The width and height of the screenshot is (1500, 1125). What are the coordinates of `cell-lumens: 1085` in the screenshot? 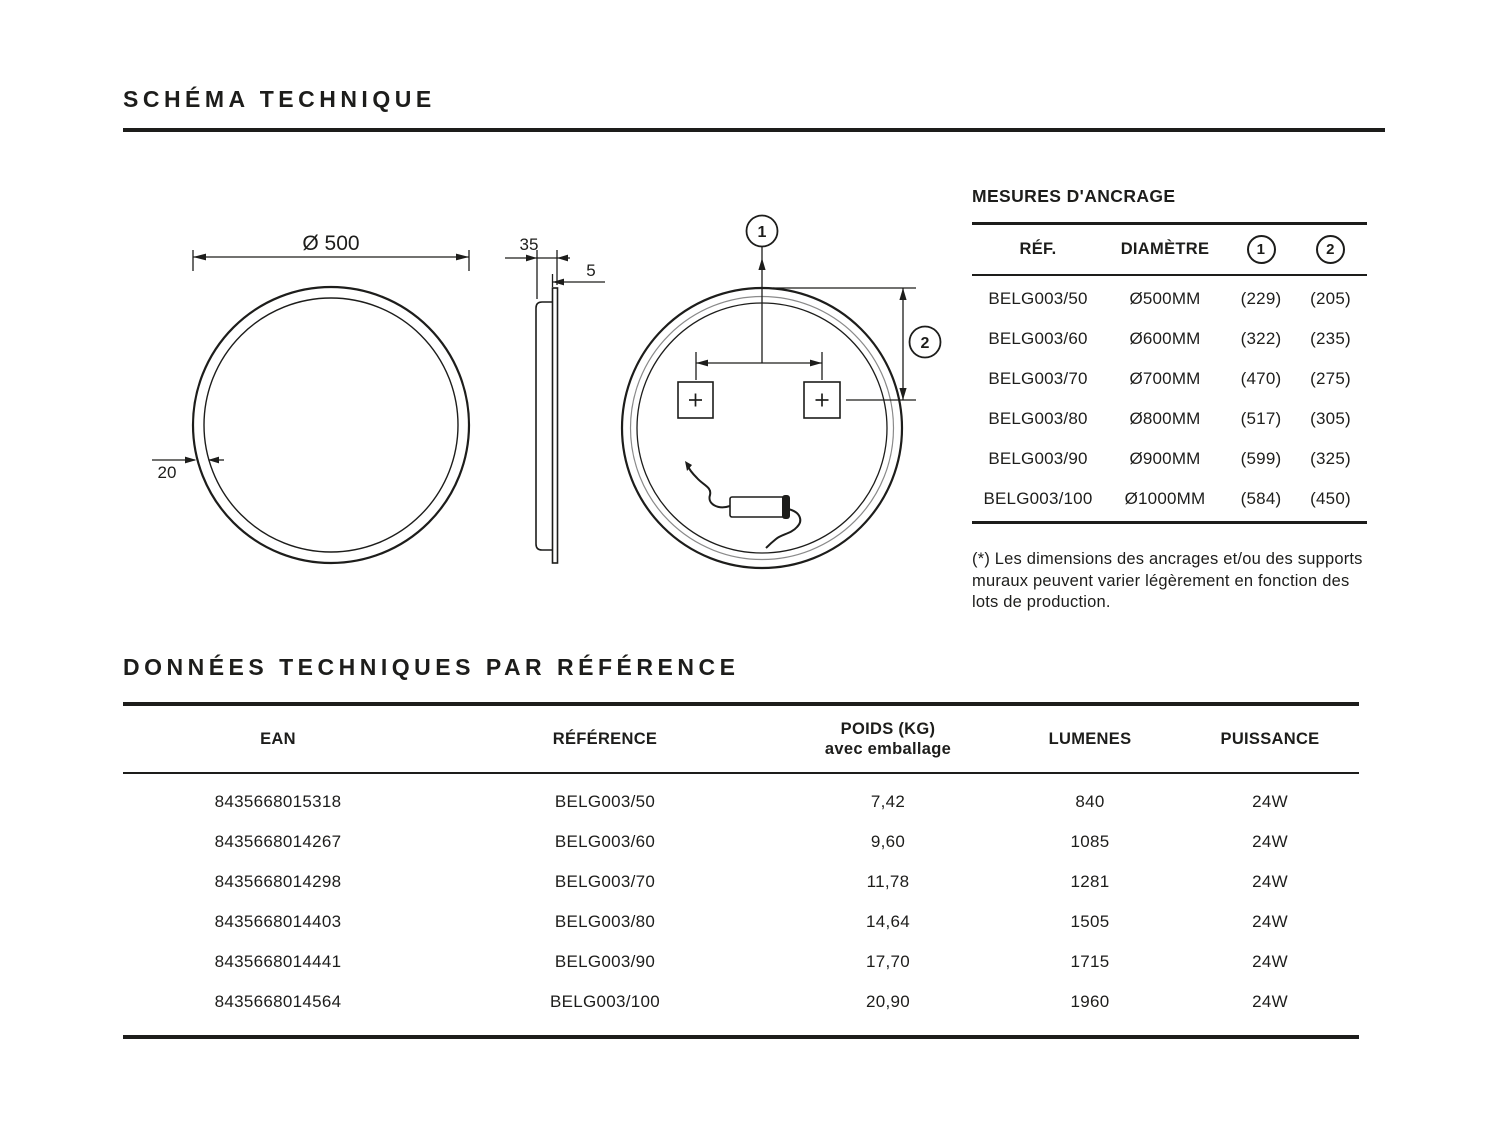 It's located at (1090, 841).